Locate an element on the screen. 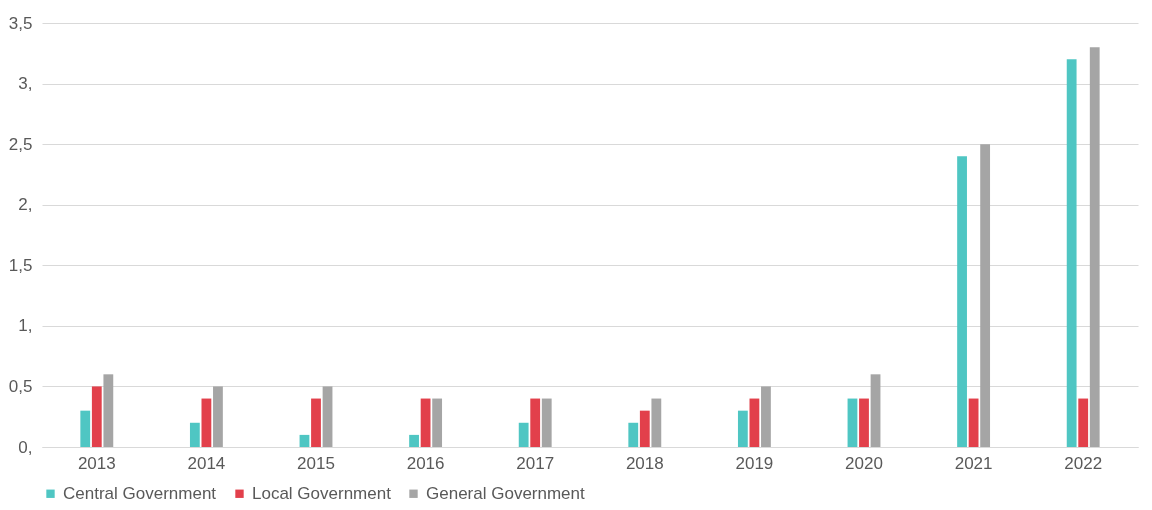 Image resolution: width=1152 pixels, height=510 pixels. x-tick-label: 2018 is located at coordinates (644, 463).